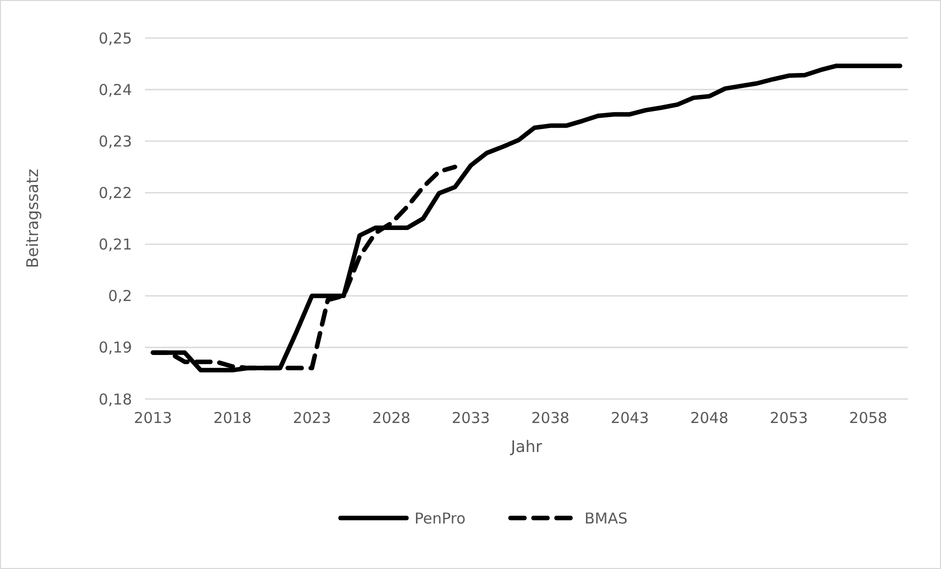 The image size is (941, 569). I want to click on x-tick-label: 2043, so click(629, 418).